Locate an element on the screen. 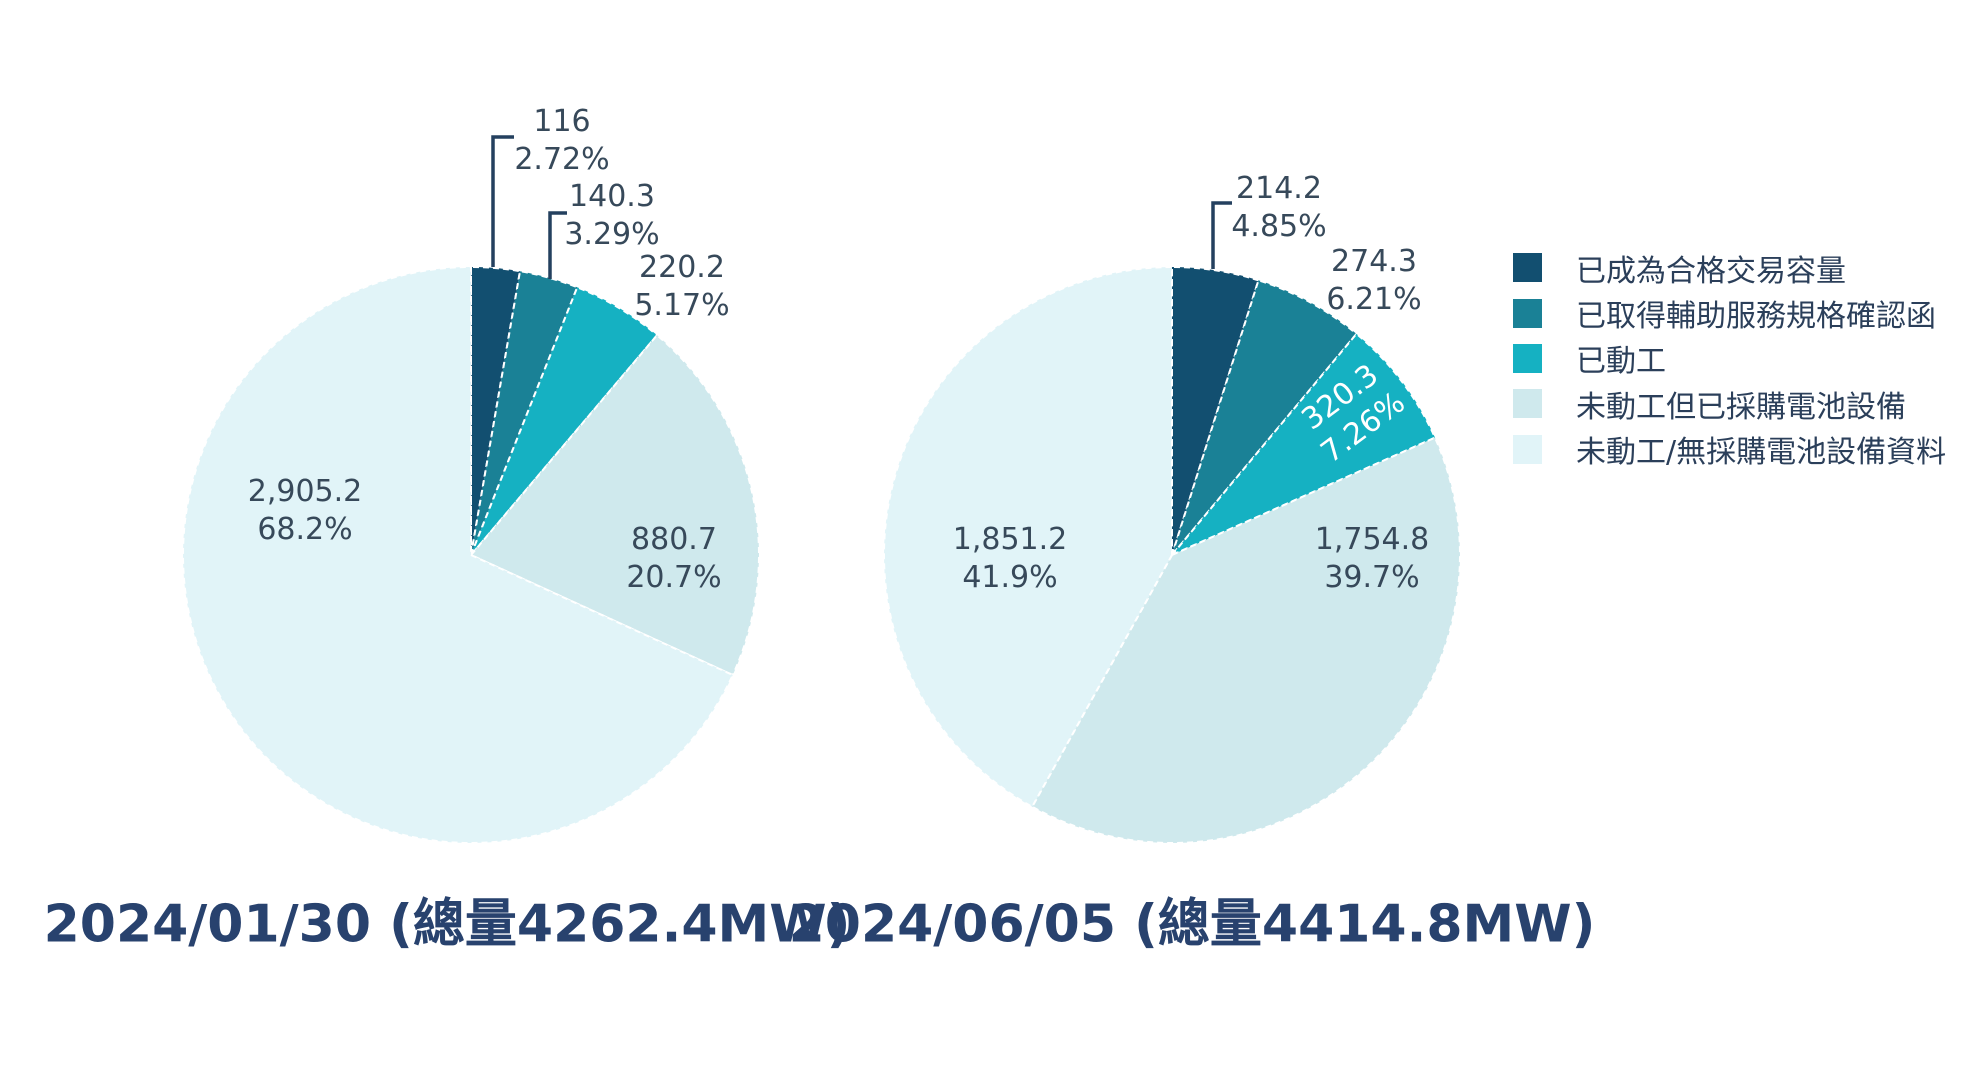  legend-row-confirmed: 已取得輔助服務規格確認函 is located at coordinates (1729, 312).